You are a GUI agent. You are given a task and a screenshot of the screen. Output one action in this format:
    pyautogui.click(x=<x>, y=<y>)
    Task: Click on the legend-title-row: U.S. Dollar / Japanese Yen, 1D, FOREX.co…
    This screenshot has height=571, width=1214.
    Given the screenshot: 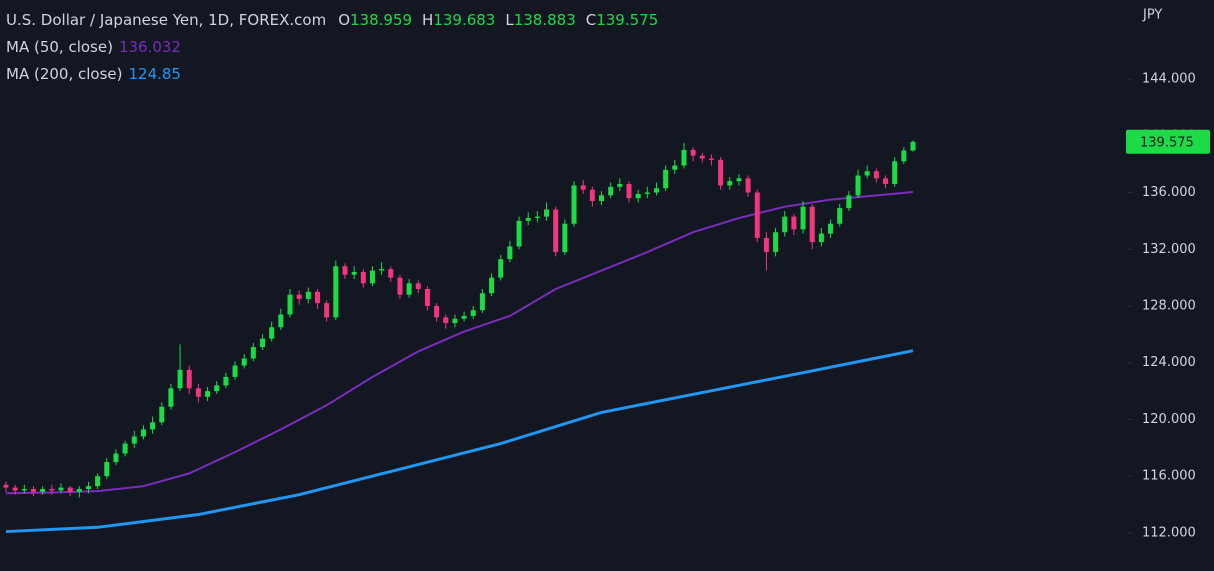 What is the action you would take?
    pyautogui.click(x=337, y=20)
    